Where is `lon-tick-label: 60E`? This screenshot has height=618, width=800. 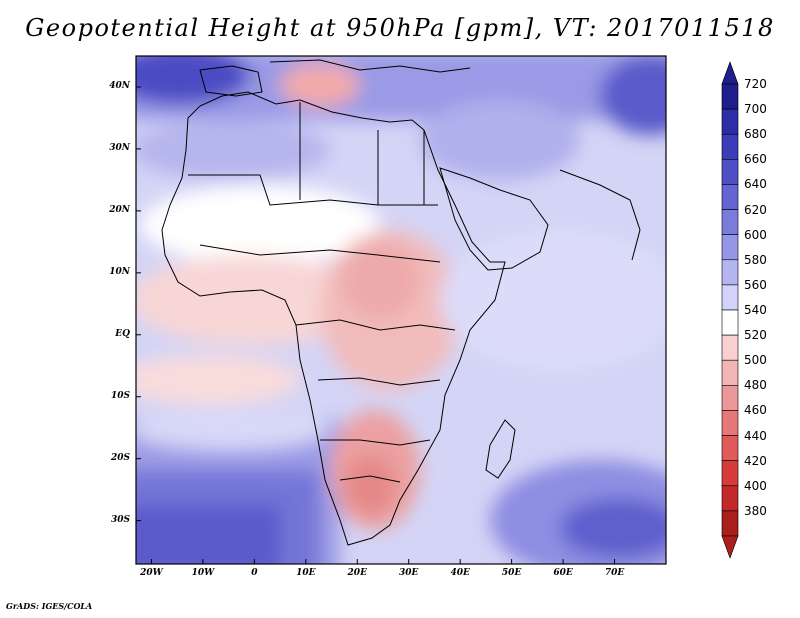 lon-tick-label: 60E is located at coordinates (563, 573).